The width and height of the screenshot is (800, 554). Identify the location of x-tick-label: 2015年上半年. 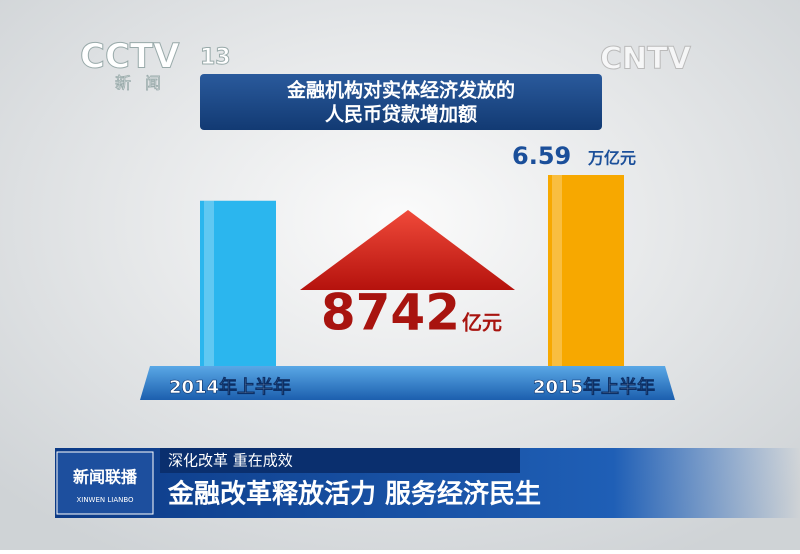
(594, 387).